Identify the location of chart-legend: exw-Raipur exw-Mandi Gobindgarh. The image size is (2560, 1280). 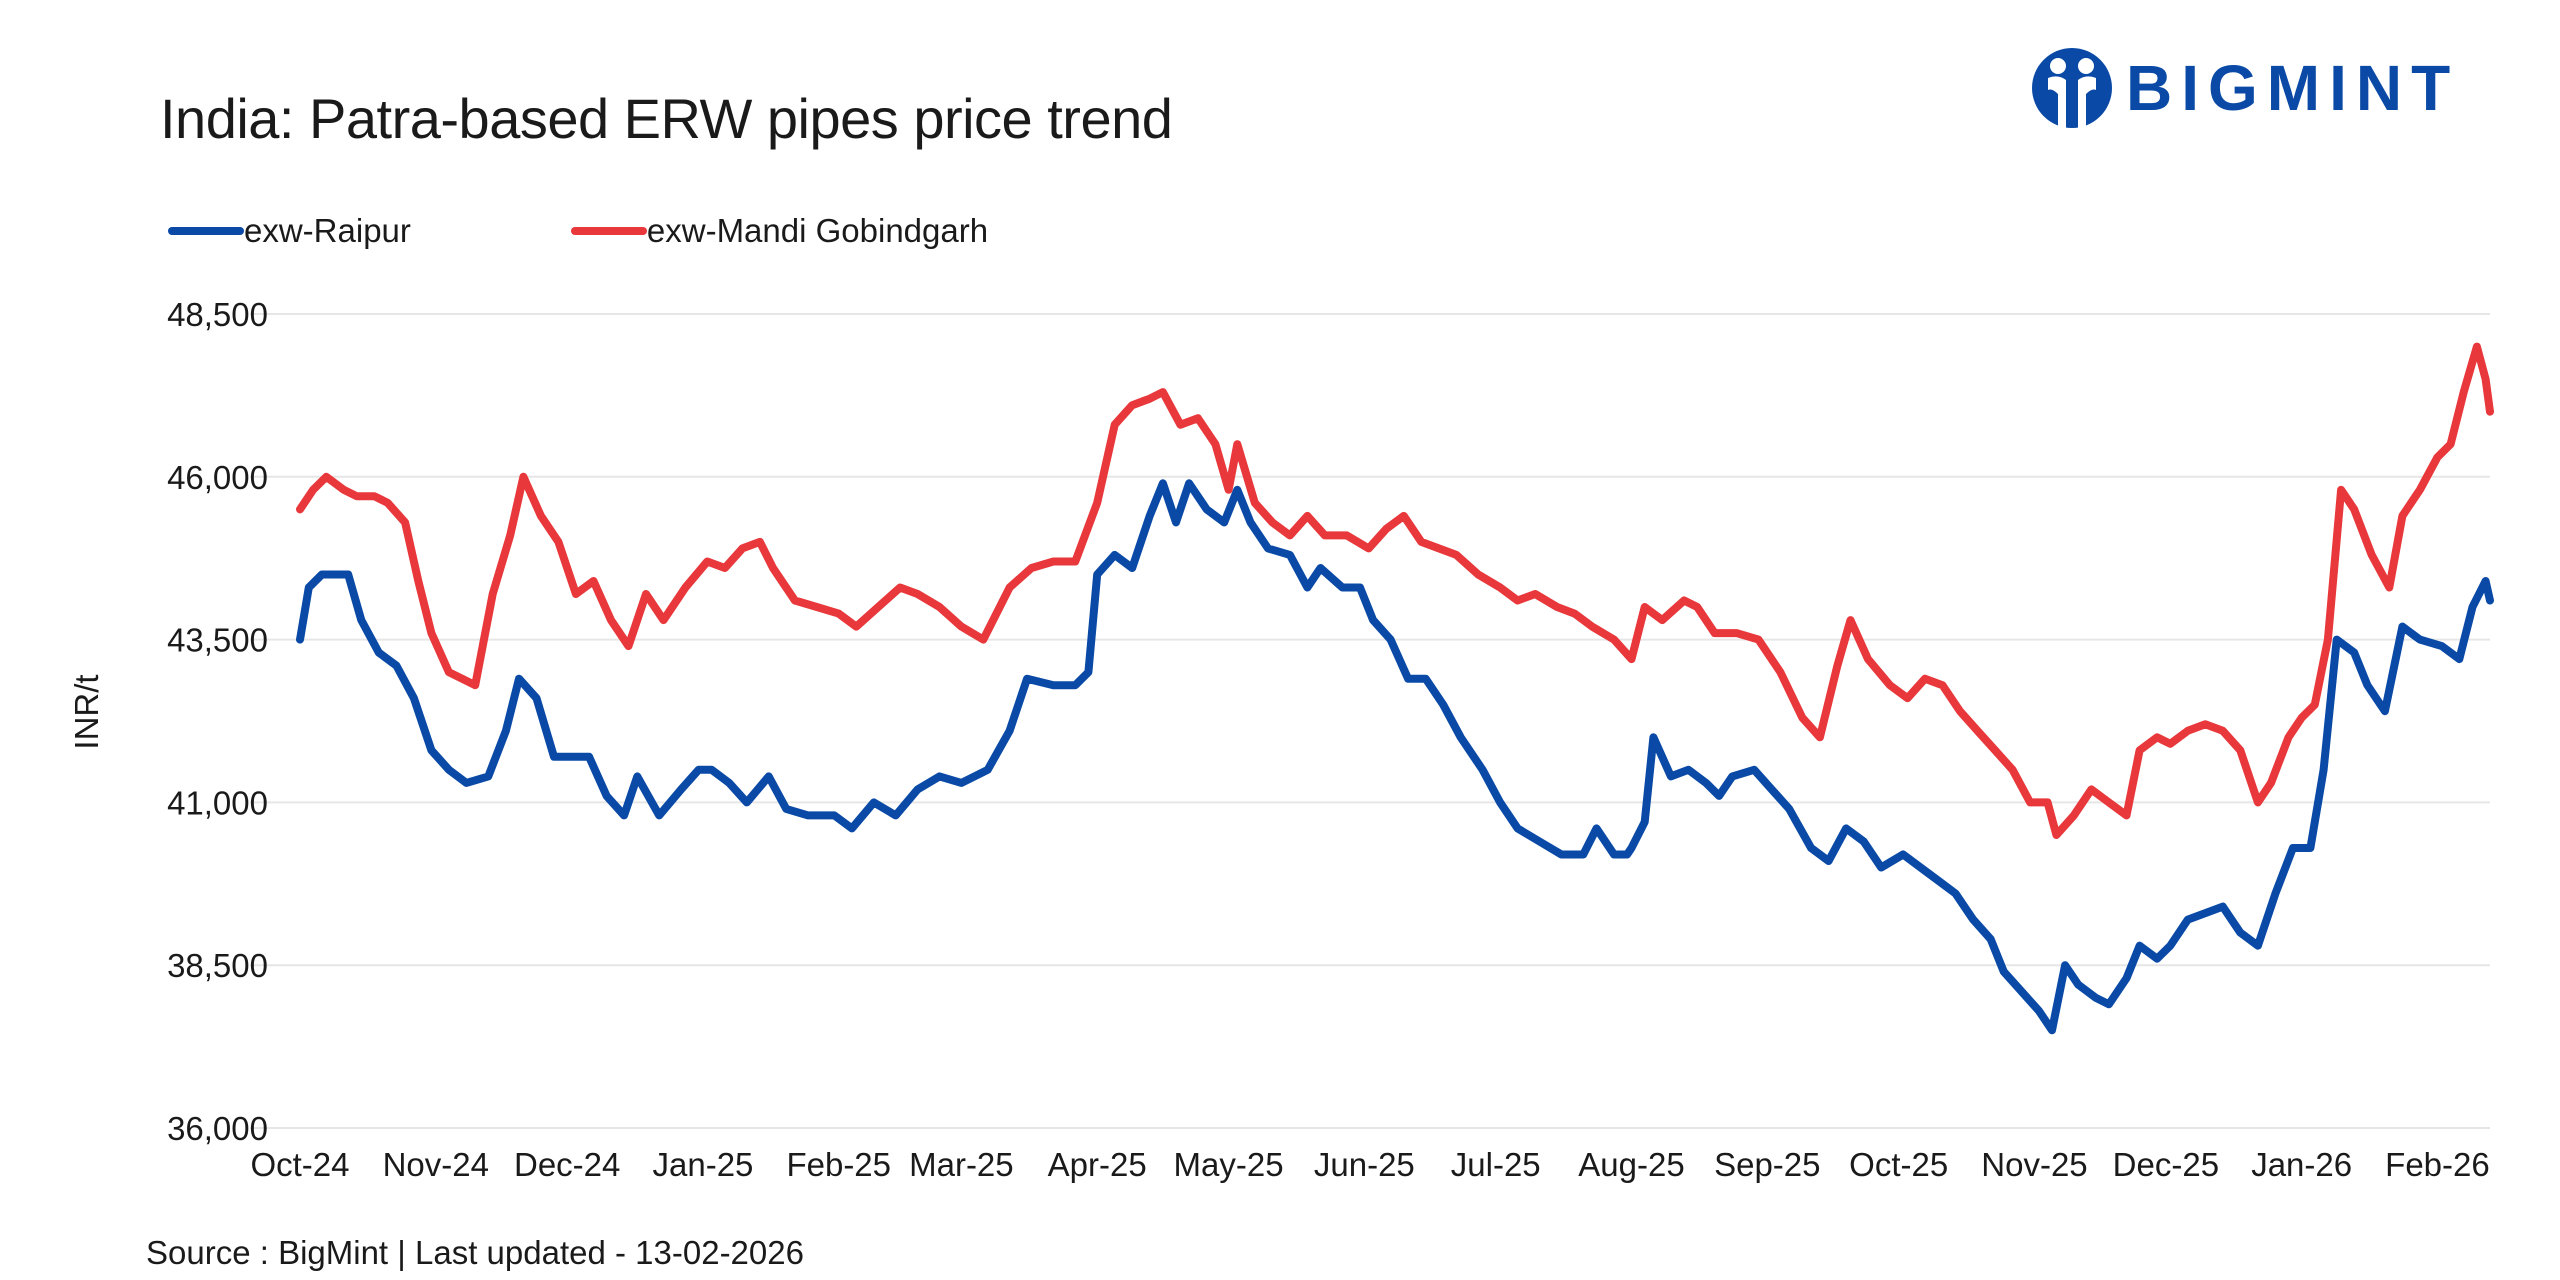
(578, 231).